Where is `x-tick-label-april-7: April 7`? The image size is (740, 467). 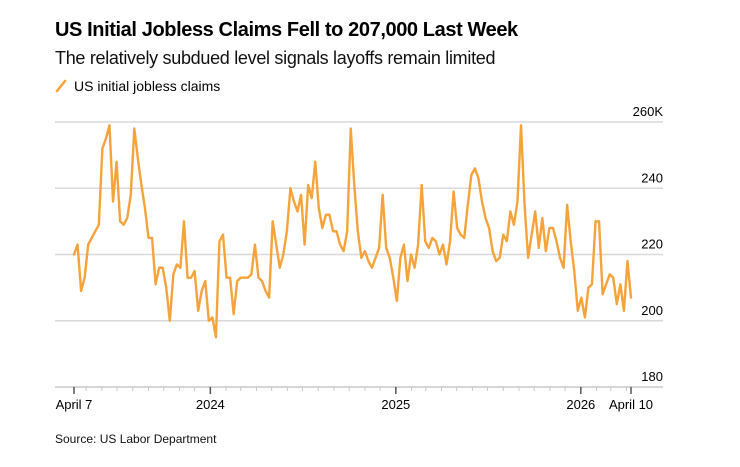 x-tick-label-april-7: April 7 is located at coordinates (74, 404).